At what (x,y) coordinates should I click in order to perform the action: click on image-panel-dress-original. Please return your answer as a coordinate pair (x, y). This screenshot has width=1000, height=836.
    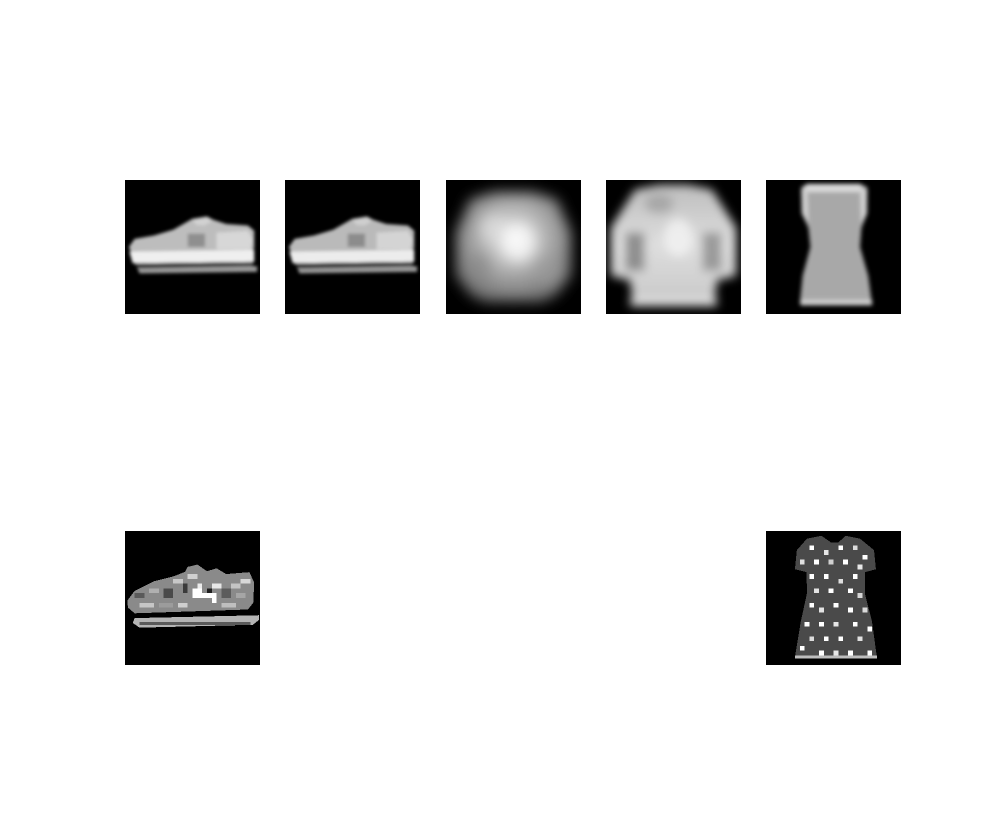
    Looking at the image, I should click on (833, 598).